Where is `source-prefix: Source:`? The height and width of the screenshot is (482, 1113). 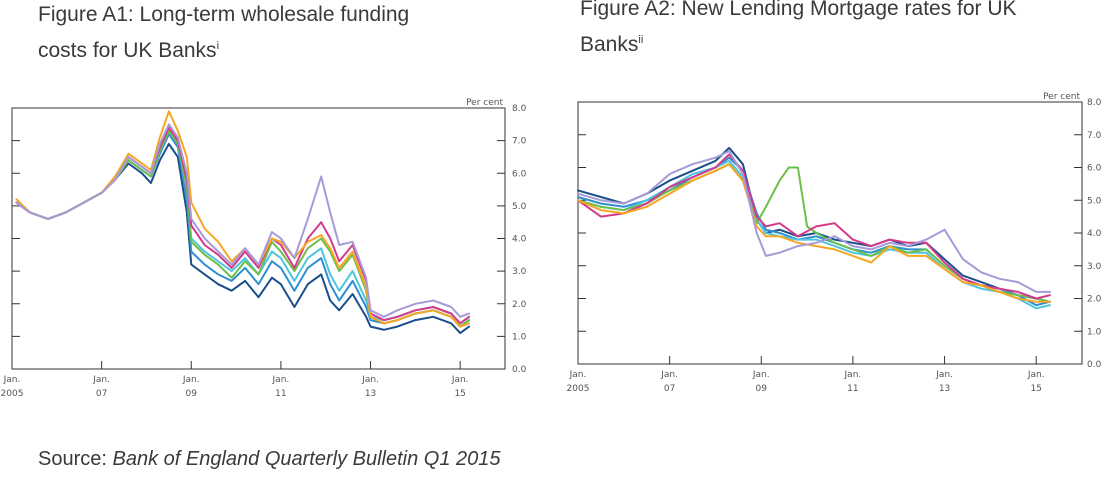 source-prefix: Source: is located at coordinates (75, 459).